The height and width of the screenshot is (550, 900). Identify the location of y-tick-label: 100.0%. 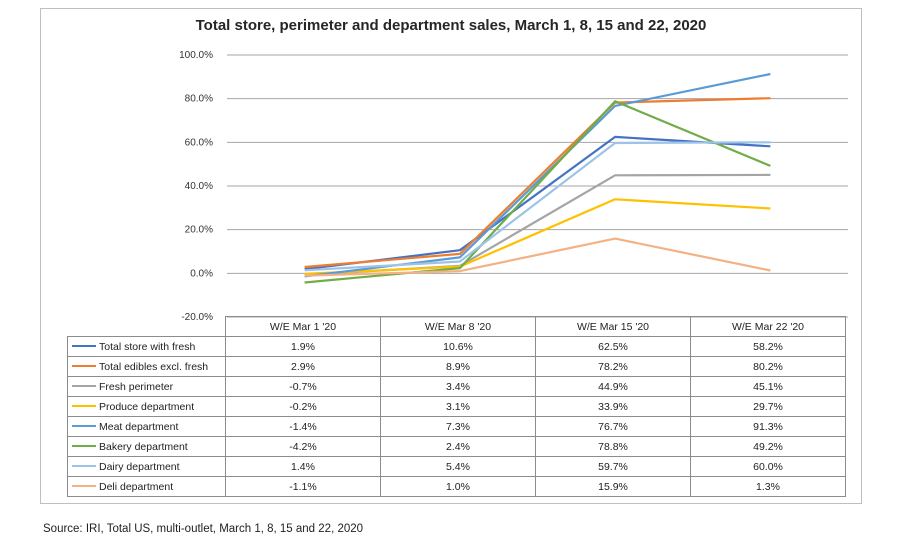
(196, 55).